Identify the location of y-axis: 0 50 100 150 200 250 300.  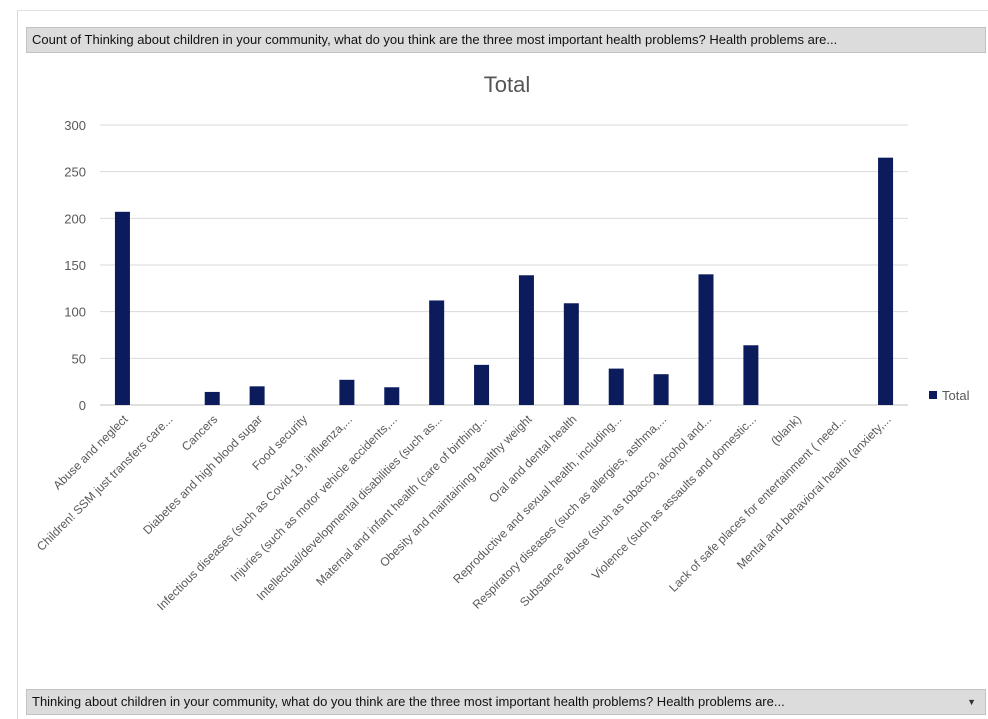
(75, 265).